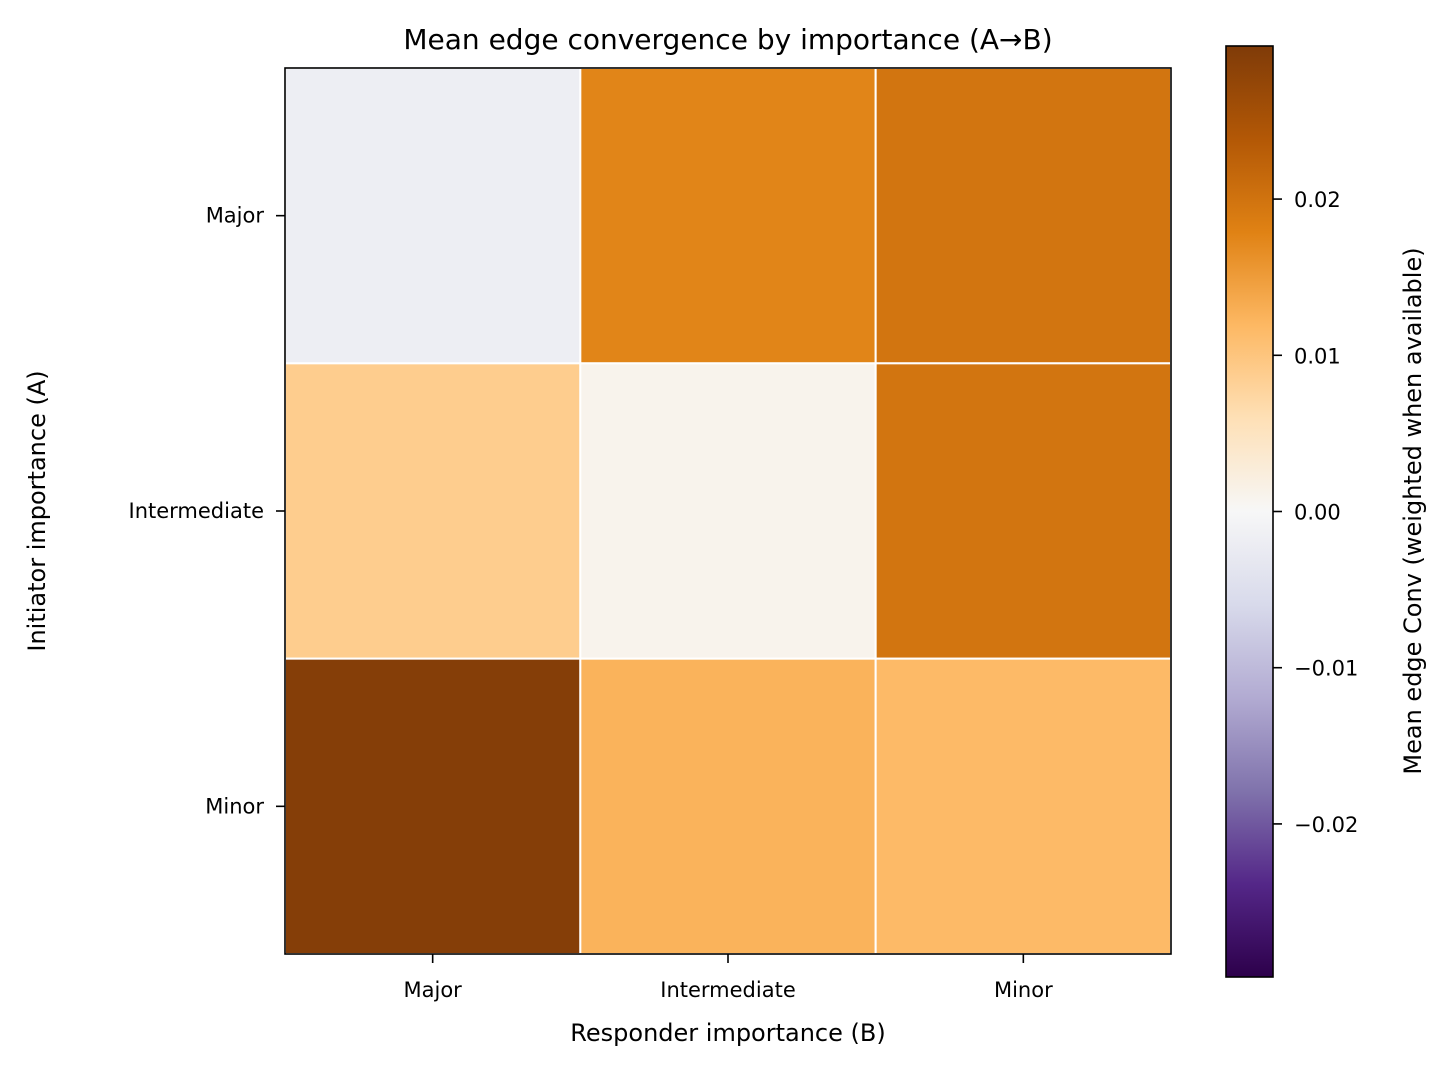 This screenshot has height=1077, width=1454. Describe the element at coordinates (1317, 356) in the screenshot. I see `colorbar-tick-label: 0.01` at that location.